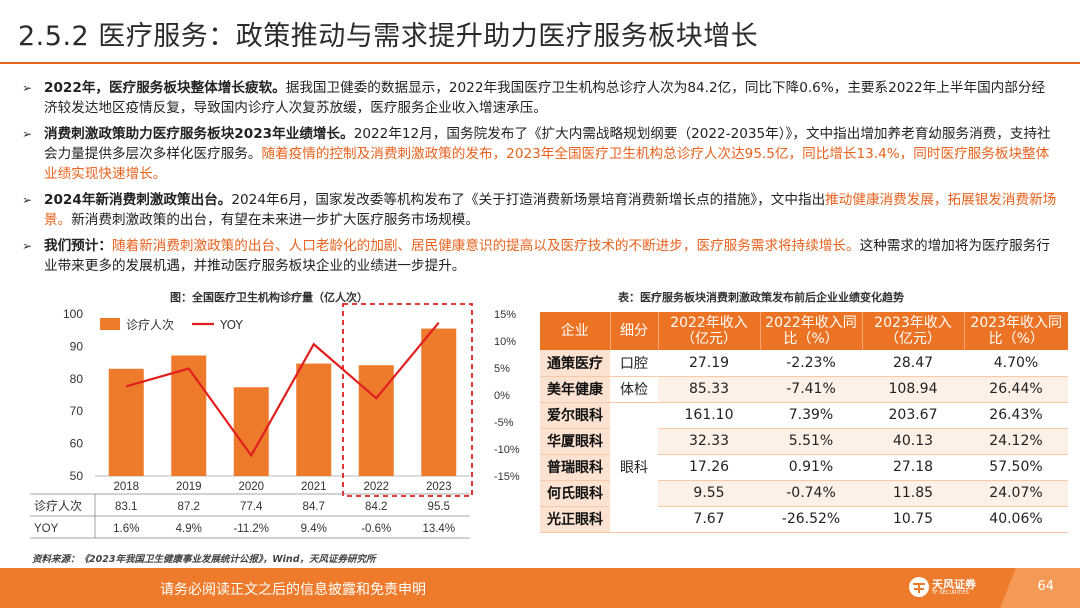 This screenshot has height=608, width=1080. Describe the element at coordinates (502, 396) in the screenshot. I see `y-right-tick-label: 0%` at that location.